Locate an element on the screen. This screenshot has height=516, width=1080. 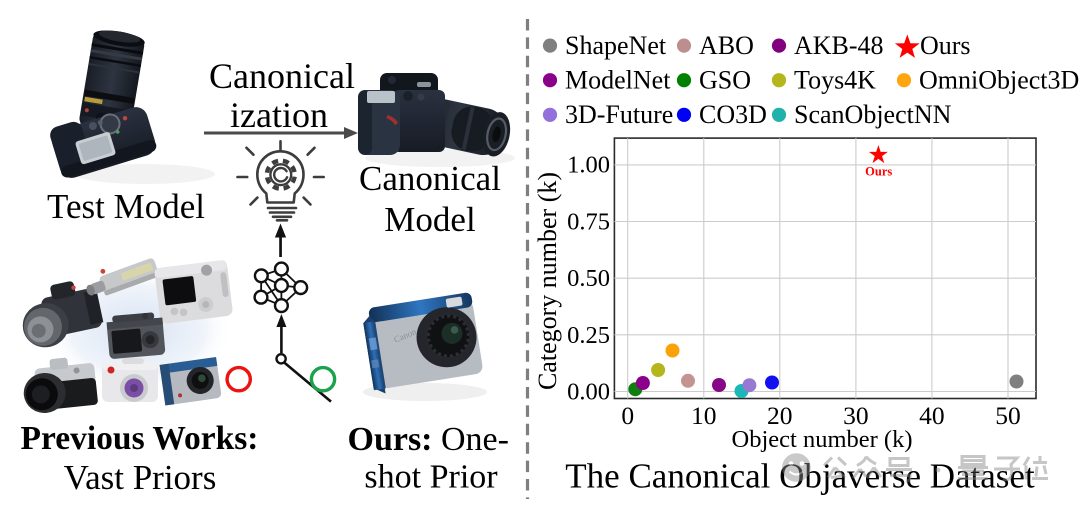
svg-text: shot Prior is located at coordinates (431, 477).